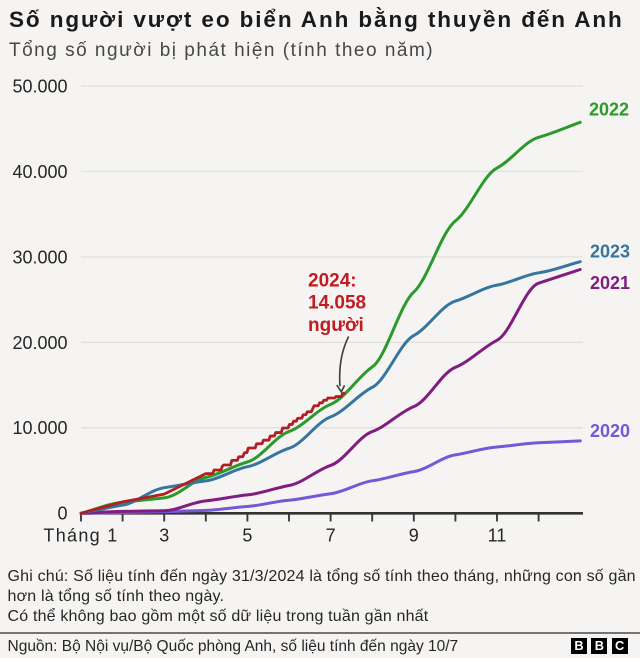 The height and width of the screenshot is (658, 640). Describe the element at coordinates (247, 536) in the screenshot. I see `svg-text: 5` at that location.